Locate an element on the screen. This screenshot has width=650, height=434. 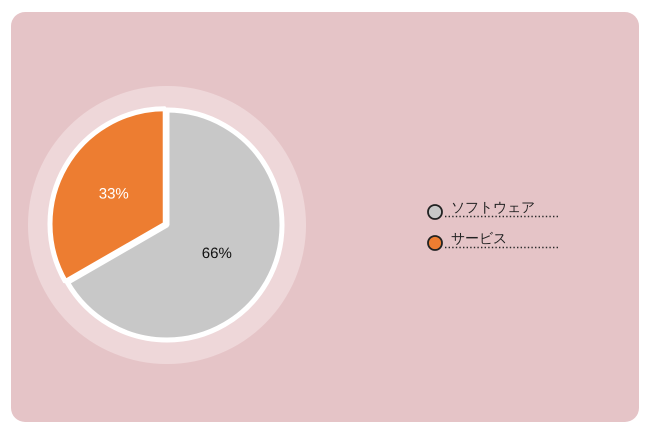
legend-label: サービス is located at coordinates (479, 239).